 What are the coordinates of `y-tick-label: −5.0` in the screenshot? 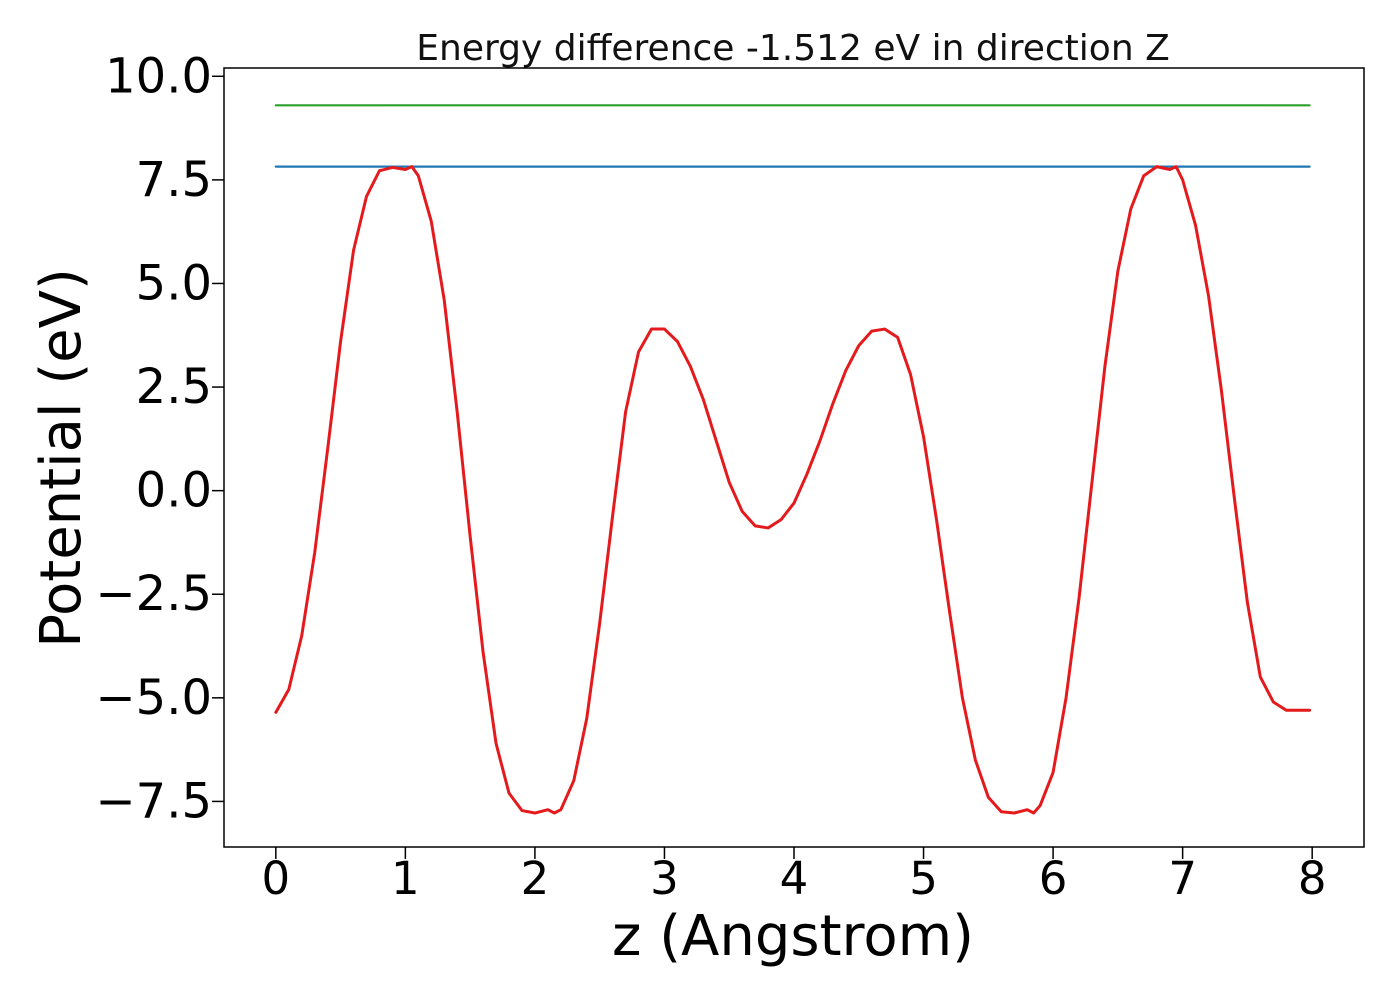 It's located at (153, 698).